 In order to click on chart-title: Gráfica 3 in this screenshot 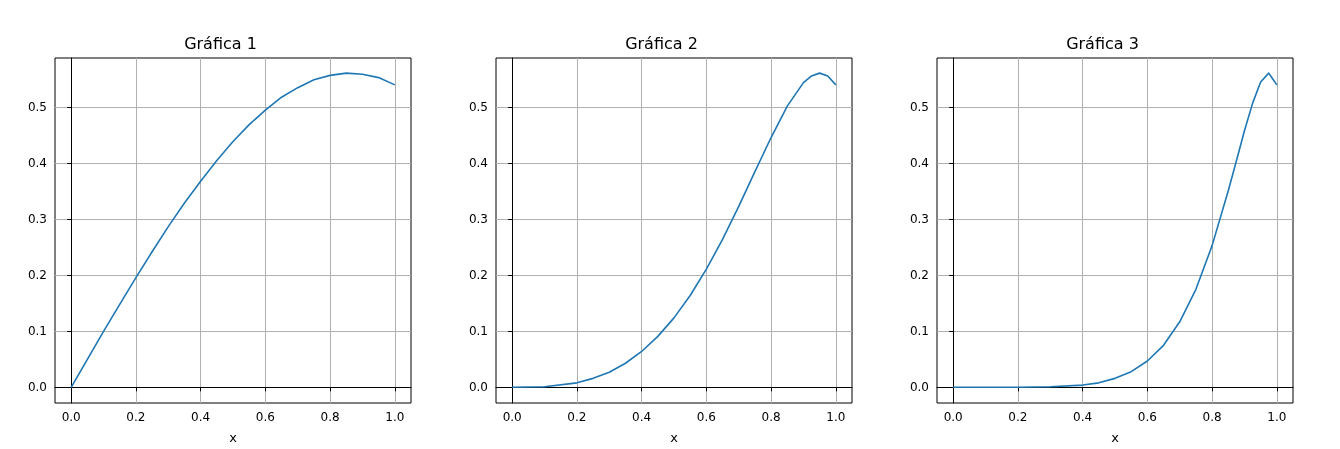, I will do `click(1102, 43)`.